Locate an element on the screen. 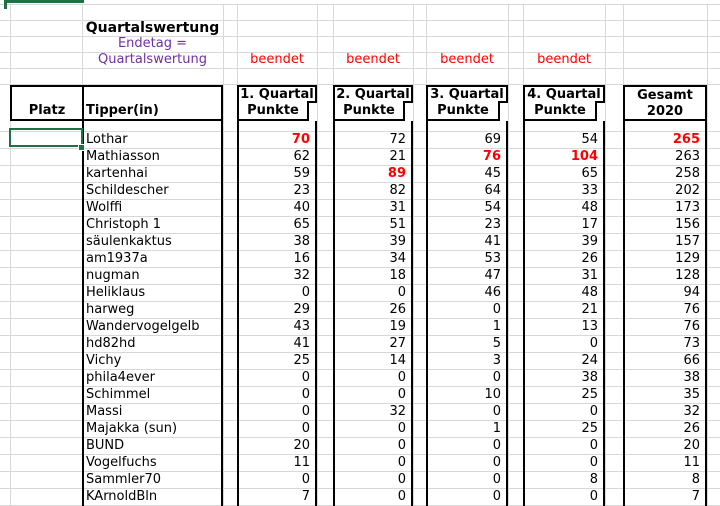 The width and height of the screenshot is (720, 506). total-points-cell: 73 is located at coordinates (691, 343).